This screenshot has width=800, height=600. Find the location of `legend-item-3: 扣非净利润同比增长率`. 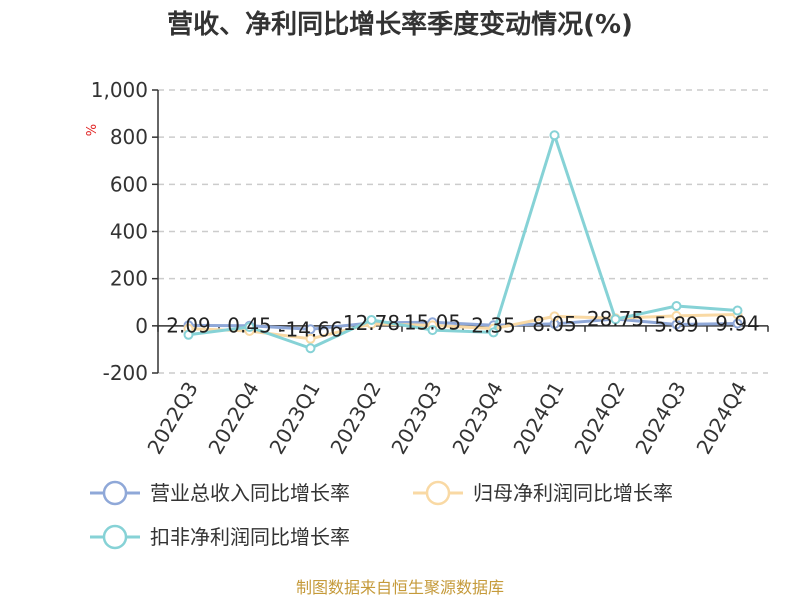

legend-item-3: 扣非净利润同比增长率 is located at coordinates (220, 537).